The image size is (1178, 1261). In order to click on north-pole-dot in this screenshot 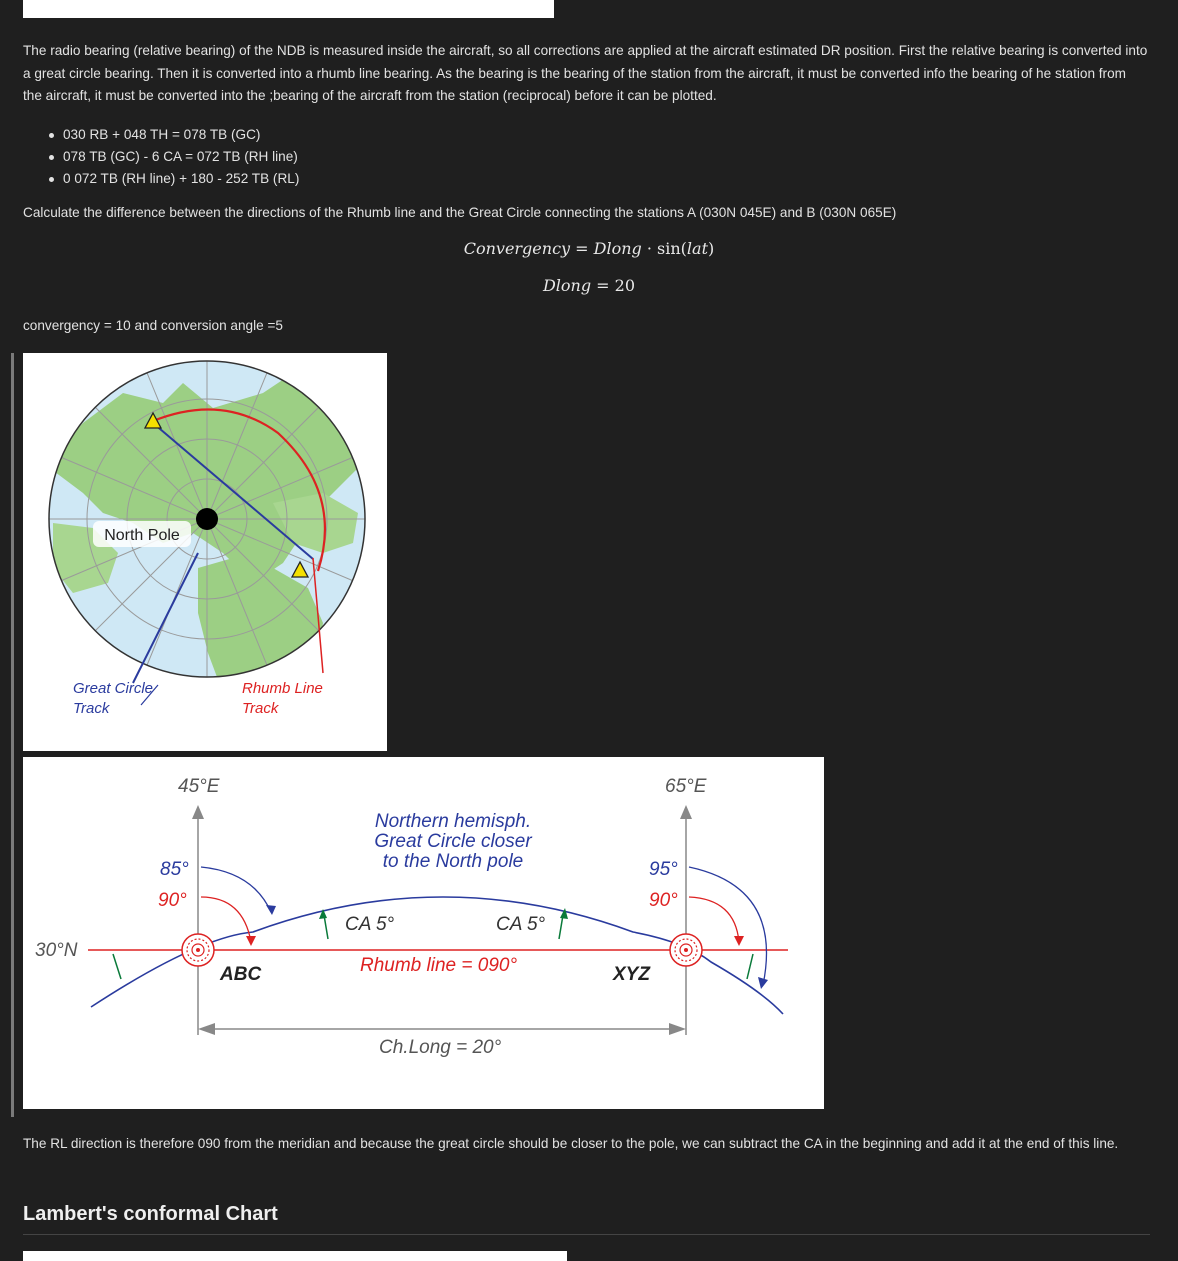, I will do `click(207, 519)`.